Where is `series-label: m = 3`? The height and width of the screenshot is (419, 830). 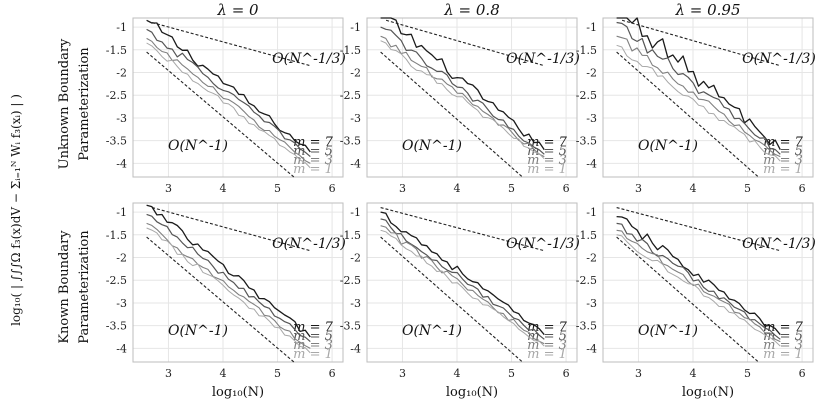 series-label: m = 3 is located at coordinates (783, 160).